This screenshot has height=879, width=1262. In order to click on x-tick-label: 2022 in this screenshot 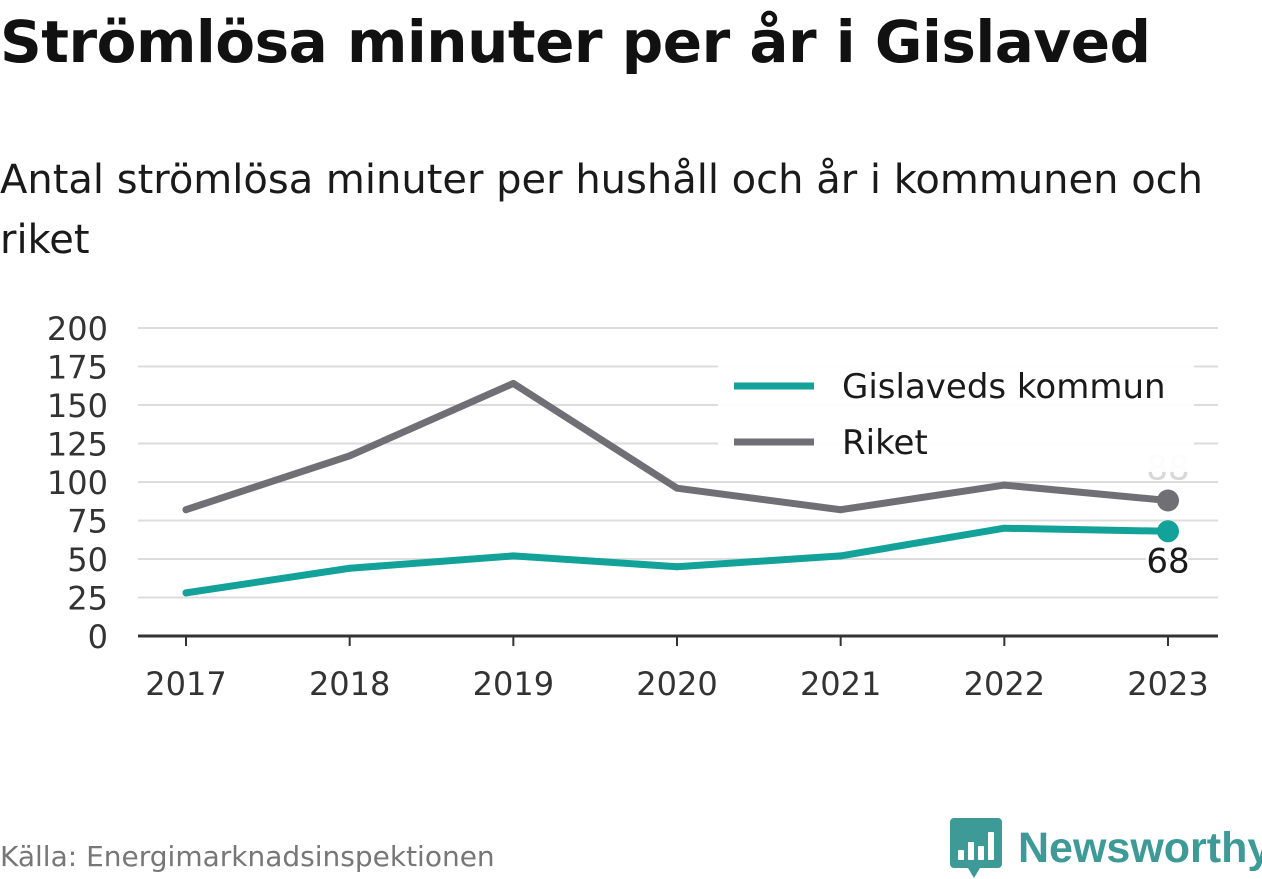, I will do `click(1004, 684)`.